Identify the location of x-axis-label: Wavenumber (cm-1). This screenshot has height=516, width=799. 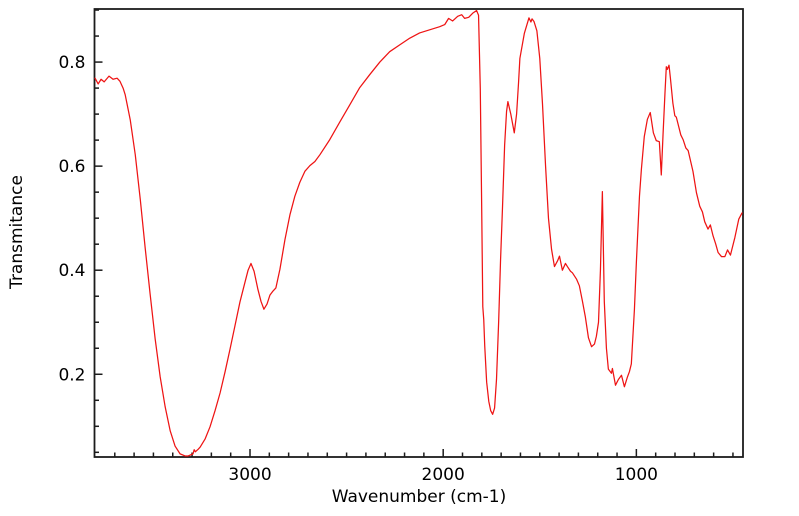
(419, 497).